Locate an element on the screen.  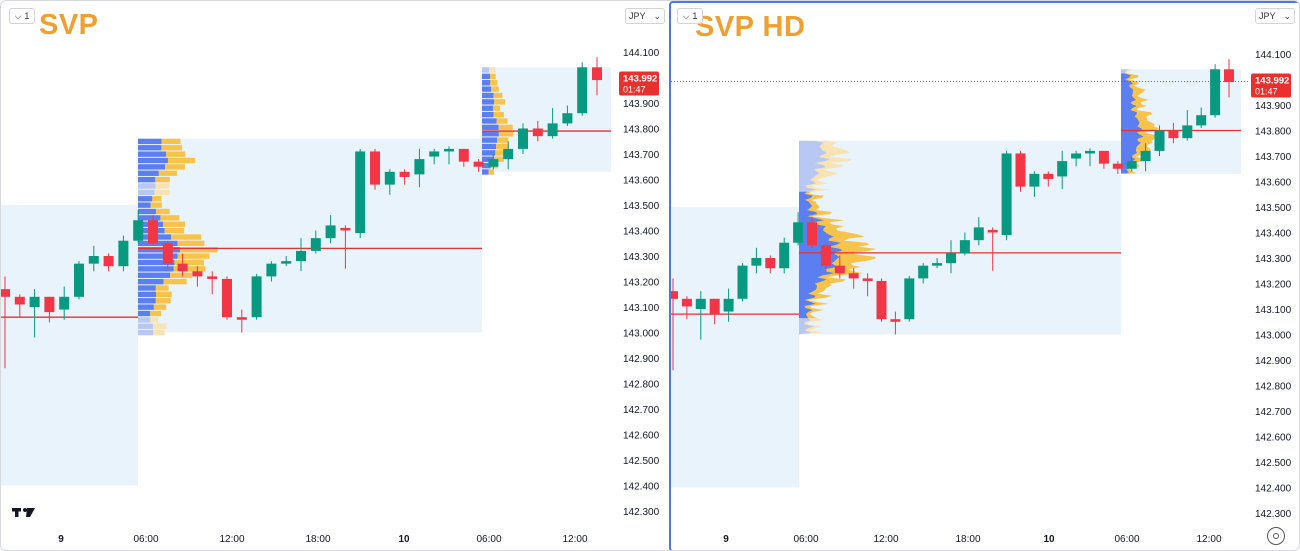
y-tick-label: 143.200 is located at coordinates (1273, 285).